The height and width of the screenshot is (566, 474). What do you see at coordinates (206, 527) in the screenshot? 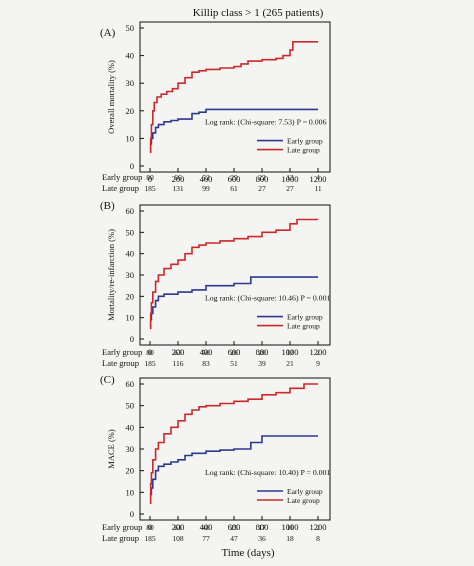
I see `risk-count-early: 48` at bounding box center [206, 527].